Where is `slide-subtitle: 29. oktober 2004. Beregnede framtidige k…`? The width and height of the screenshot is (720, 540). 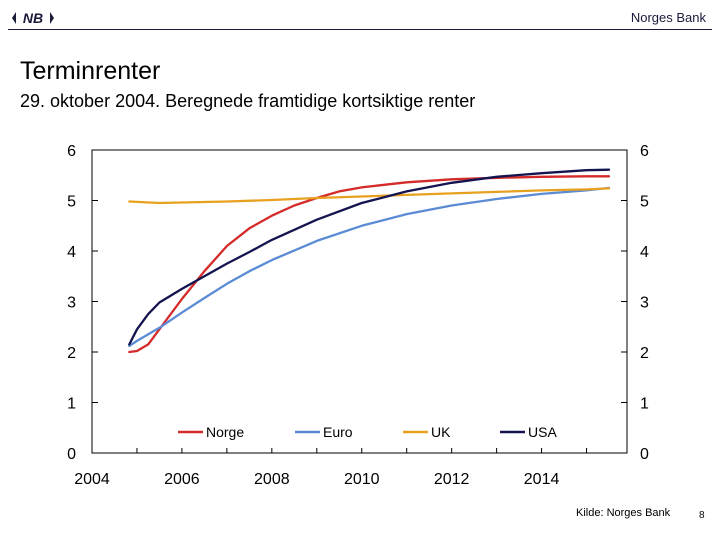 slide-subtitle: 29. oktober 2004. Beregnede framtidige k… is located at coordinates (248, 101).